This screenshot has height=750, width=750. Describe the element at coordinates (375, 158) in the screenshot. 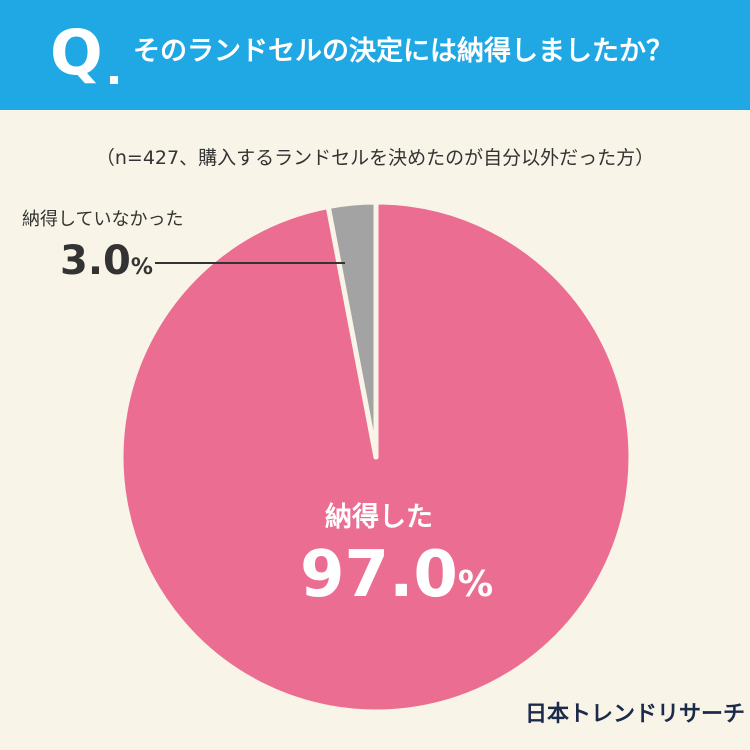

I see `sample-note: （n=427、購入するランドセルを決めたのが自分以外だった方）` at that location.